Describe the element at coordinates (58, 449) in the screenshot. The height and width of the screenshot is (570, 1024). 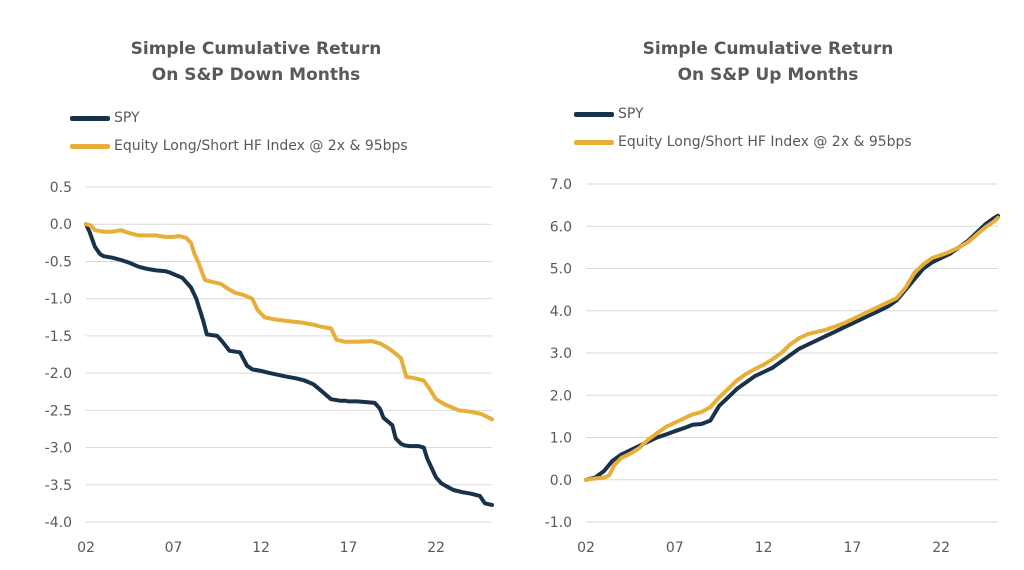
I see `y-tick-label: -3.0` at that location.